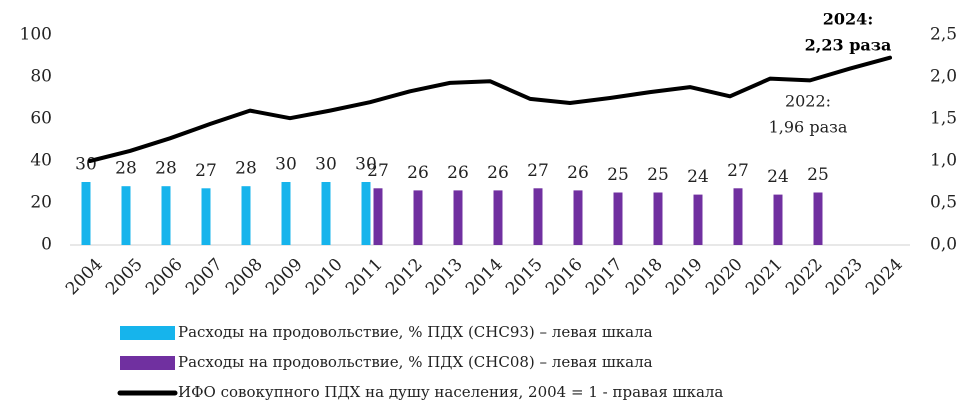  Describe the element at coordinates (848, 19) in the screenshot. I see `annotation: 2024:` at that location.